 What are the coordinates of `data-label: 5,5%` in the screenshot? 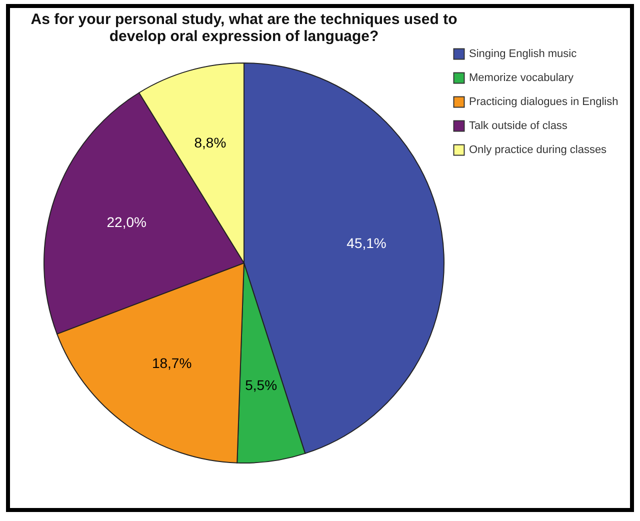 It's located at (261, 384).